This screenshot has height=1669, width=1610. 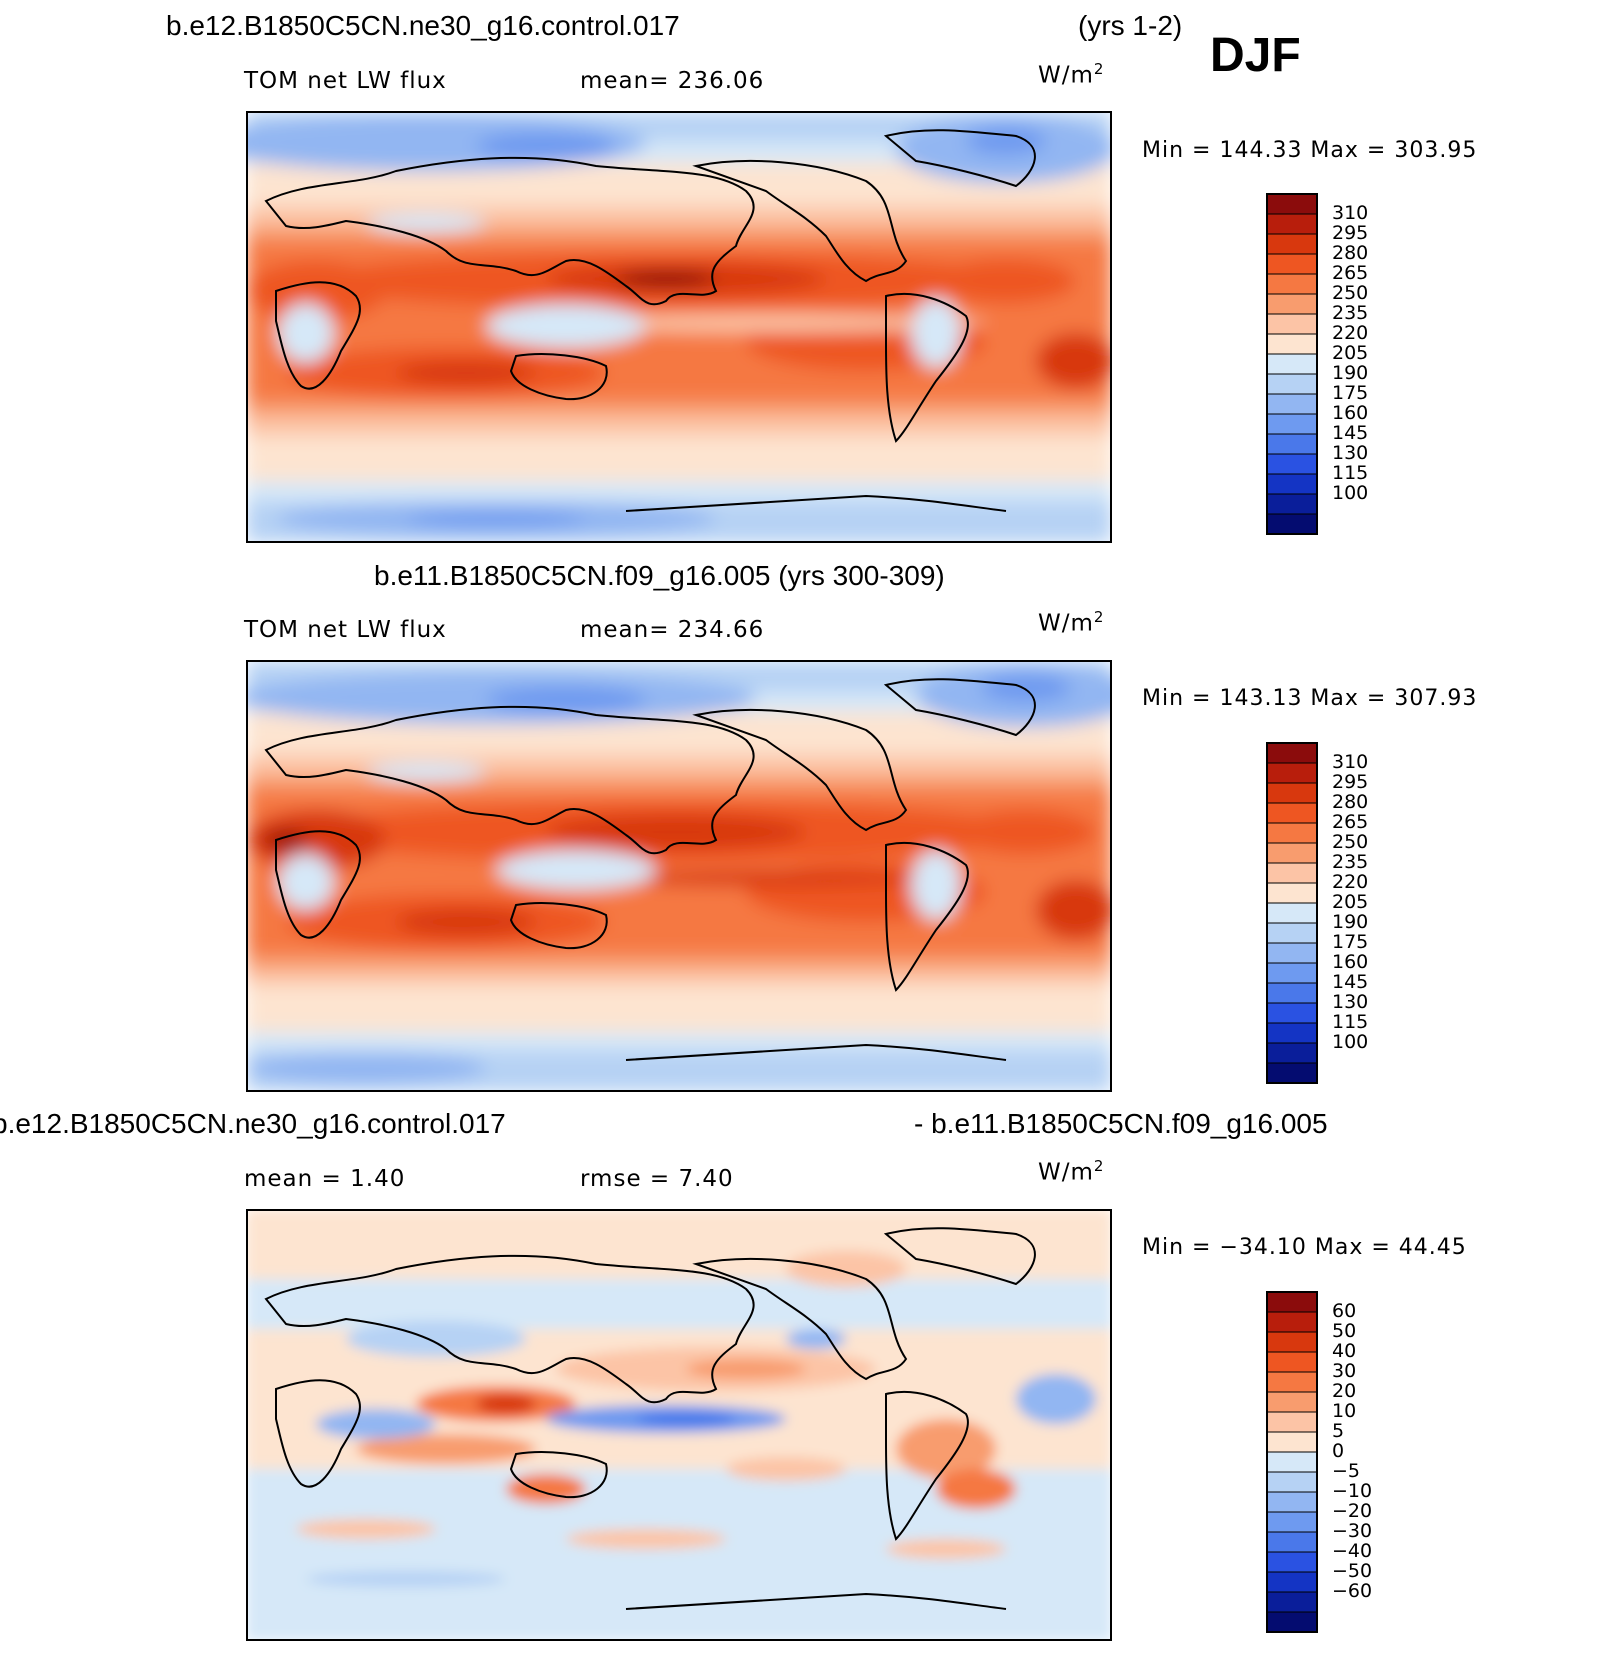 I want to click on panel1-mean-label: mean= 236.06, so click(x=672, y=81).